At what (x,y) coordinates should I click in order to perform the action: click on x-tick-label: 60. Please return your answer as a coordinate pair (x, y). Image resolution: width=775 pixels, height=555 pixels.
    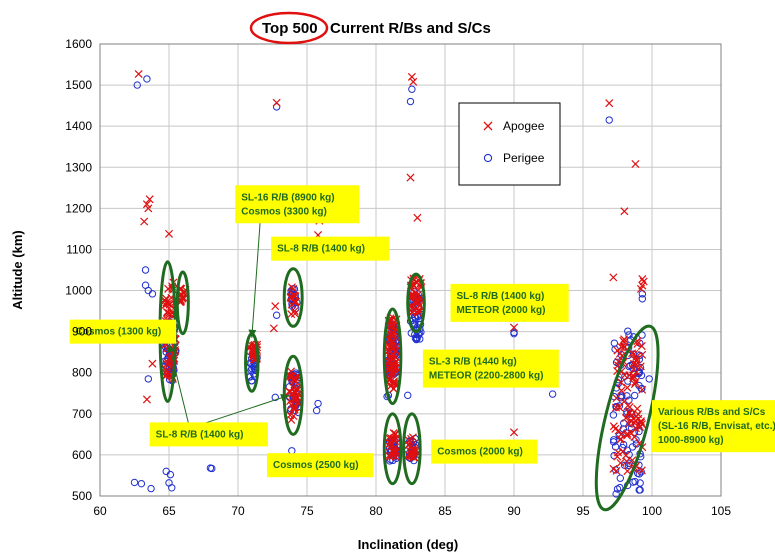
    Looking at the image, I should click on (100, 511).